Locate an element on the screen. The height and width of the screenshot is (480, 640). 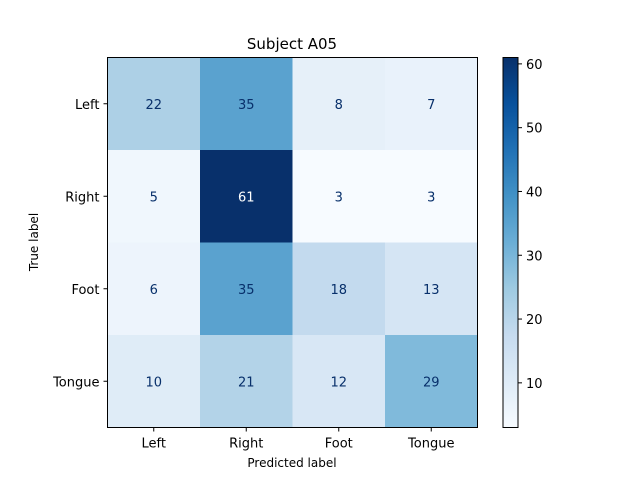
colorbar-tick-label: 50 is located at coordinates (534, 129).